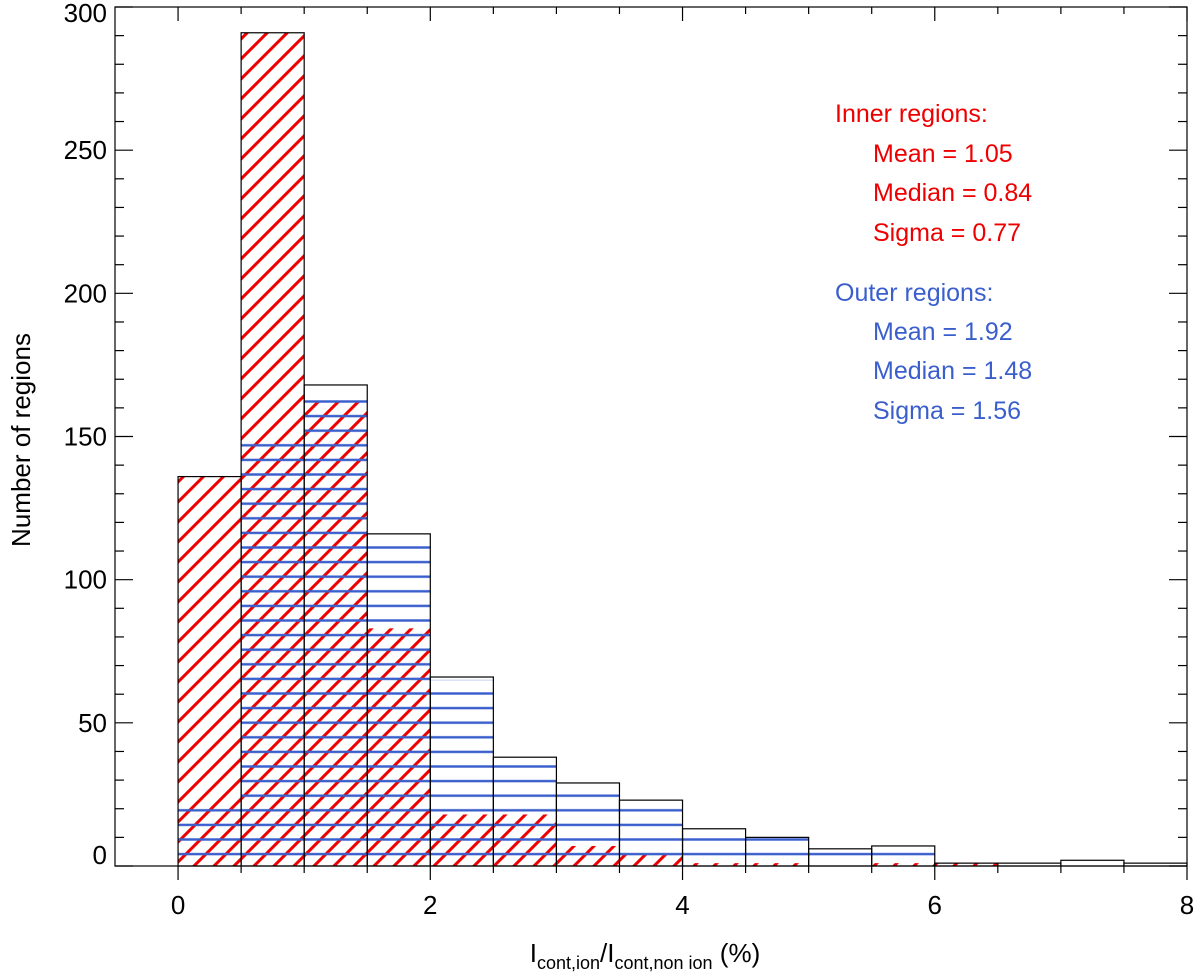 The height and width of the screenshot is (977, 1200). I want to click on x-axis-label: Icont,ion/Icont,non ion (%), so click(645, 955).